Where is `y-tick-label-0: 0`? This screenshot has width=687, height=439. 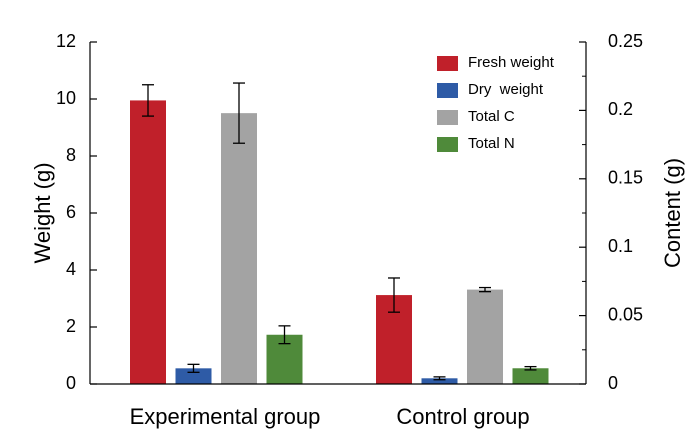 y-tick-label-0: 0 is located at coordinates (71, 383).